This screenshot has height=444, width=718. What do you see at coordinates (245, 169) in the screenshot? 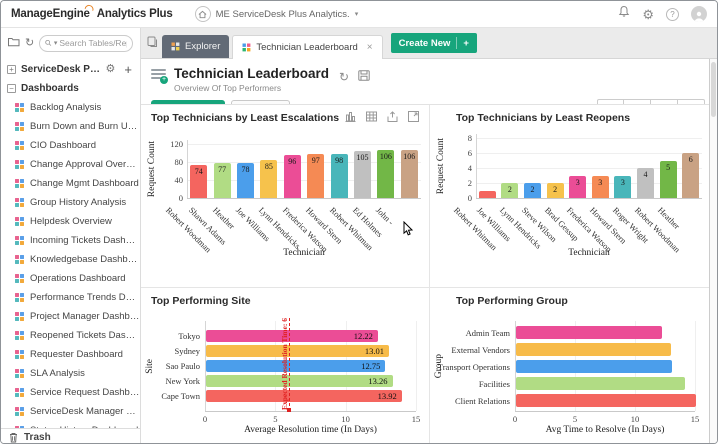
I see `bar-value-label: 78` at bounding box center [245, 169].